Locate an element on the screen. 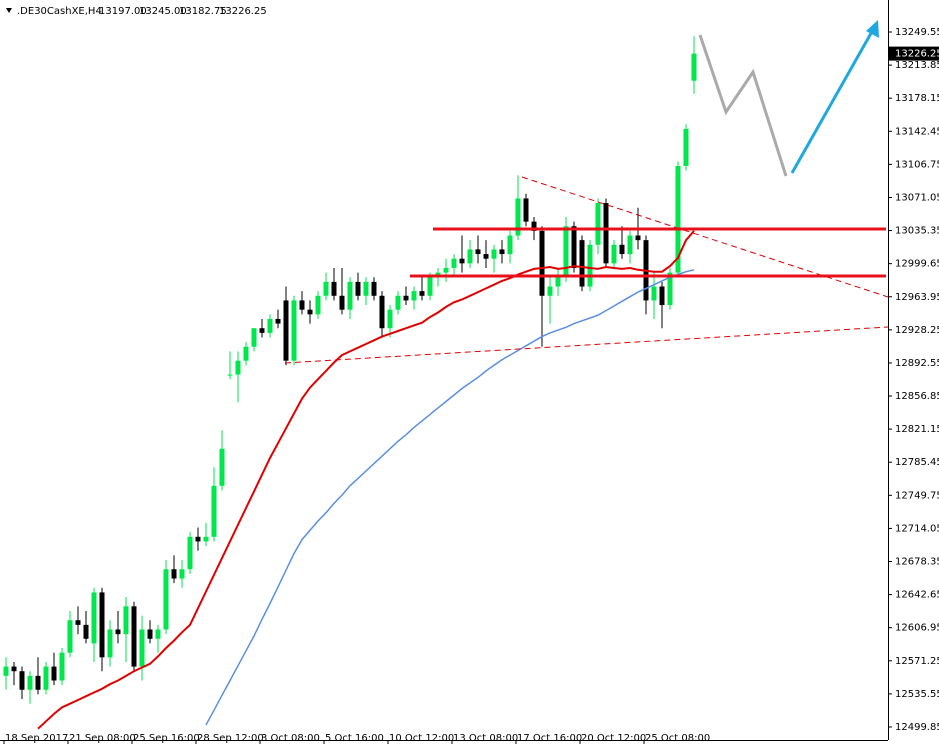 The width and height of the screenshot is (939, 750). y-tick-label: 13035.35 is located at coordinates (917, 231).